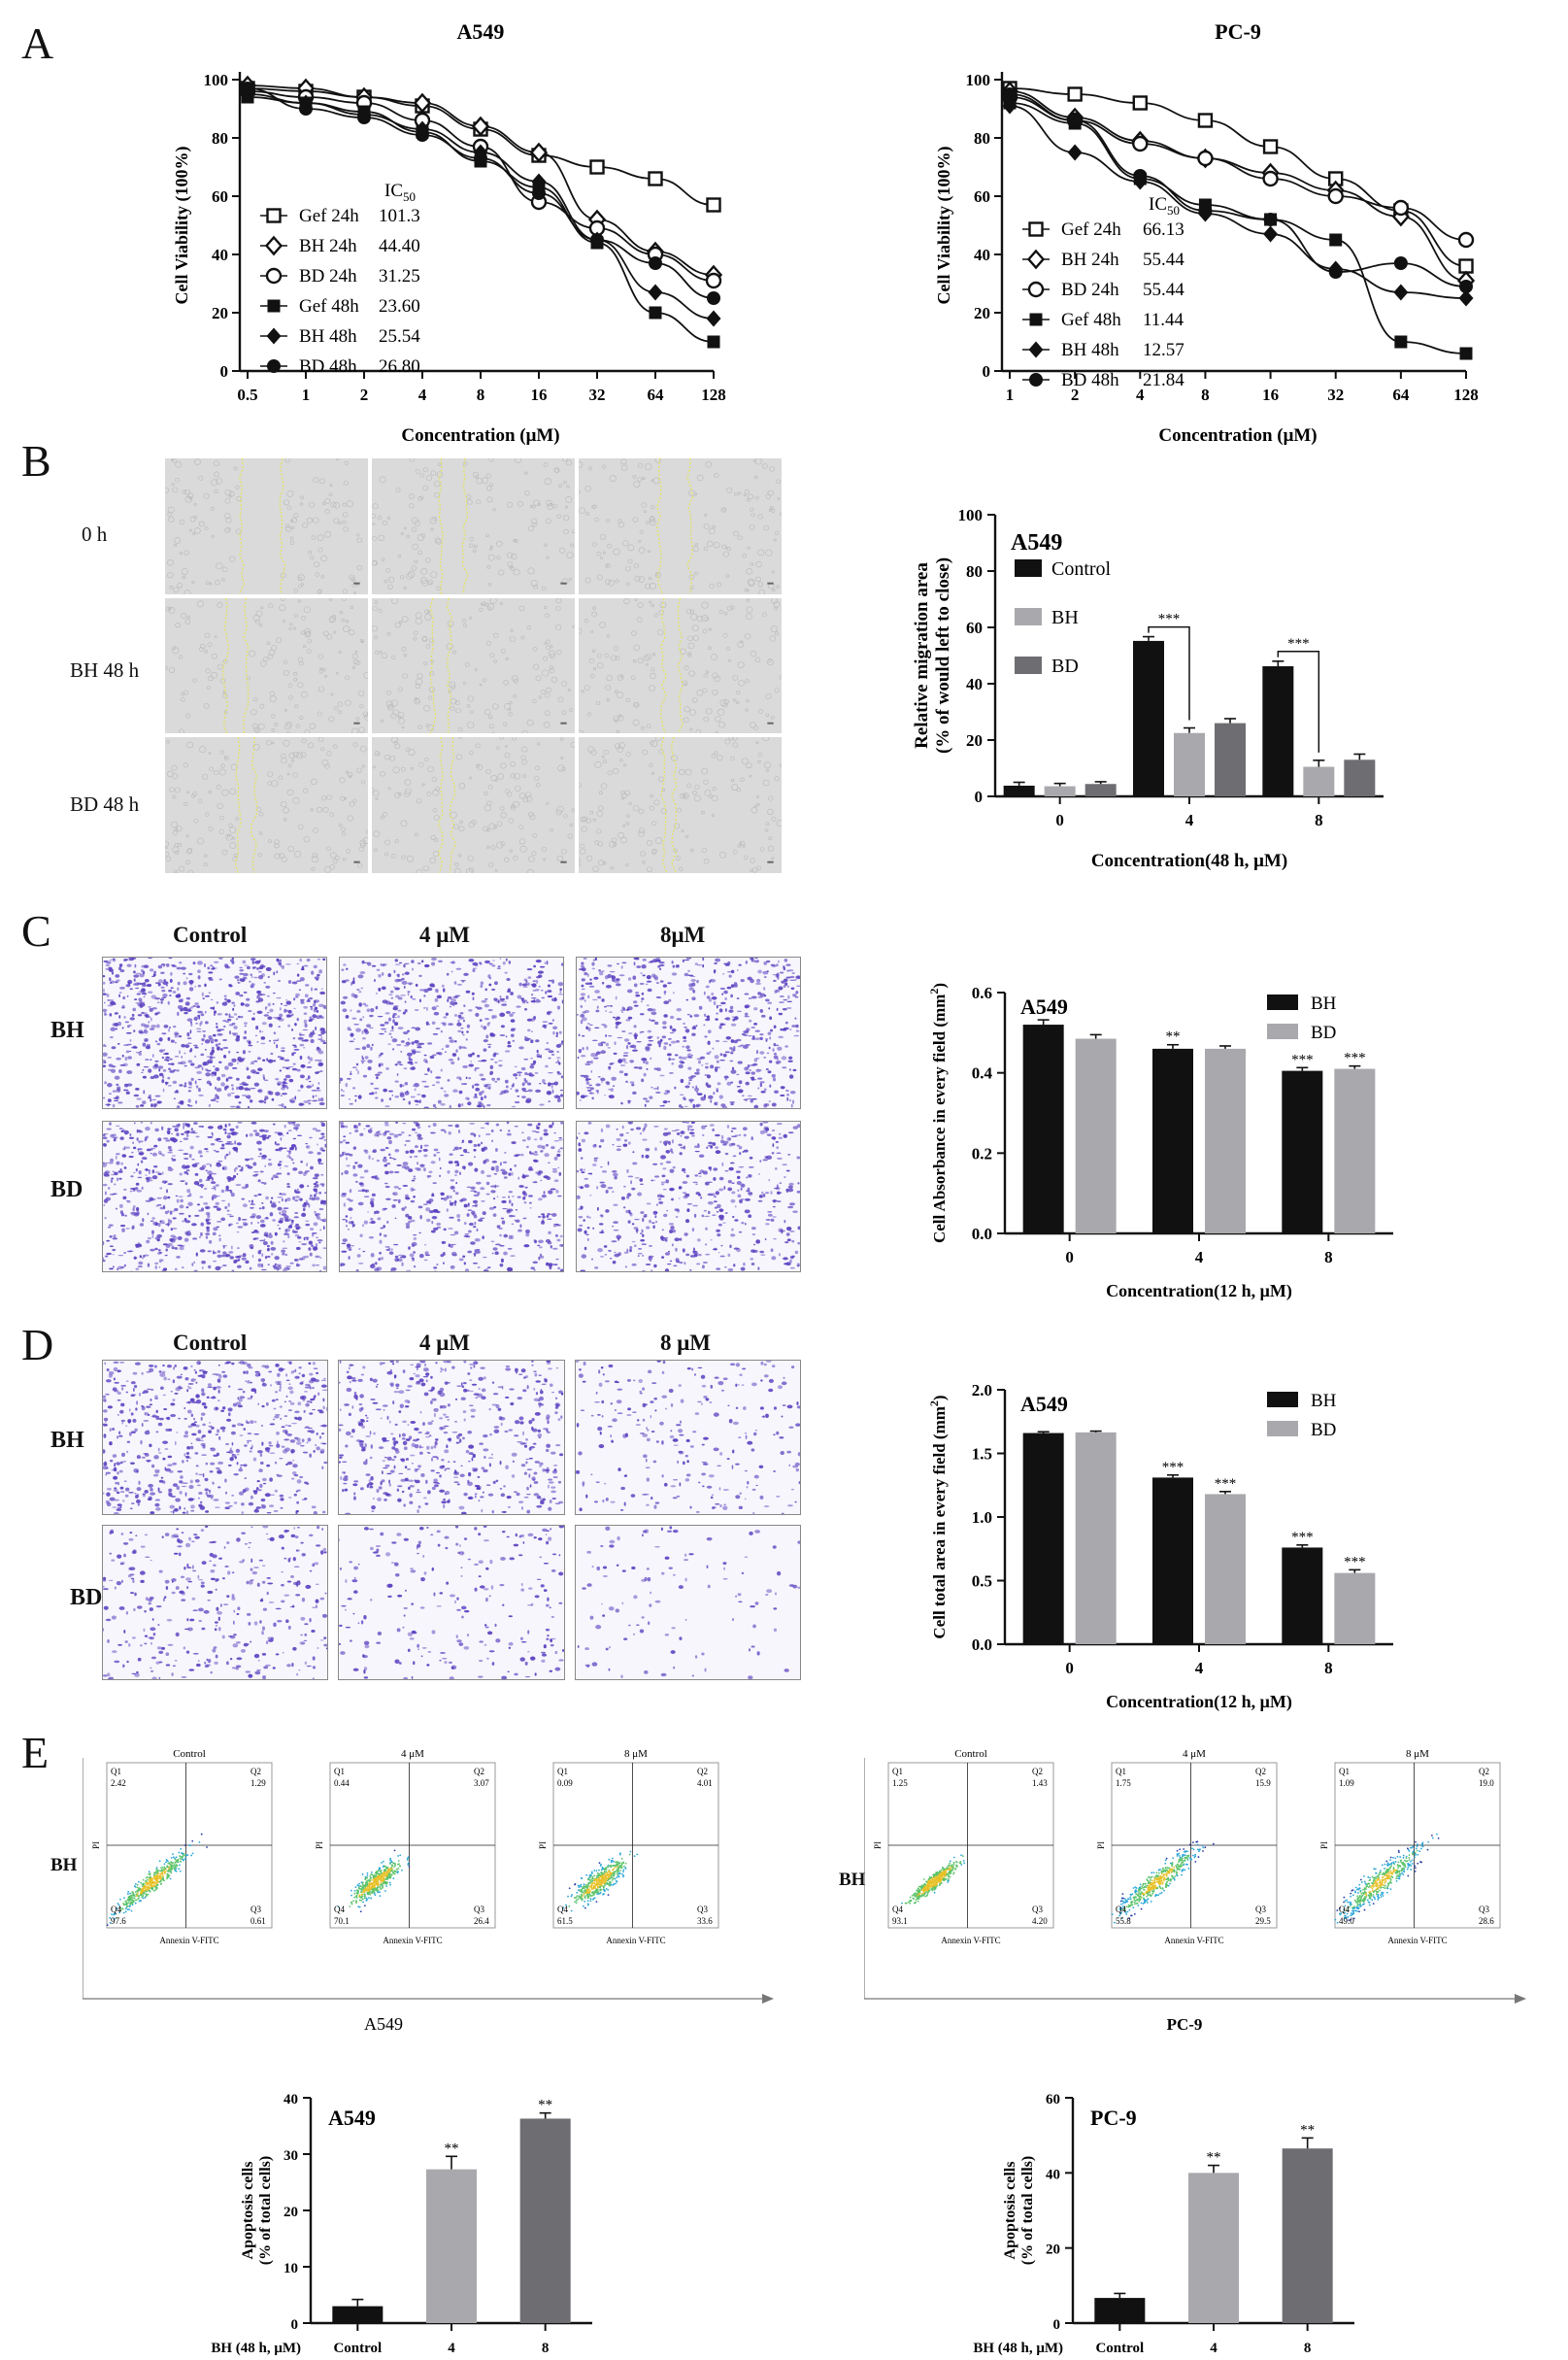 The image size is (1568, 2360). What do you see at coordinates (1090, 290) in the screenshot?
I see `legend-label: BD 24h` at bounding box center [1090, 290].